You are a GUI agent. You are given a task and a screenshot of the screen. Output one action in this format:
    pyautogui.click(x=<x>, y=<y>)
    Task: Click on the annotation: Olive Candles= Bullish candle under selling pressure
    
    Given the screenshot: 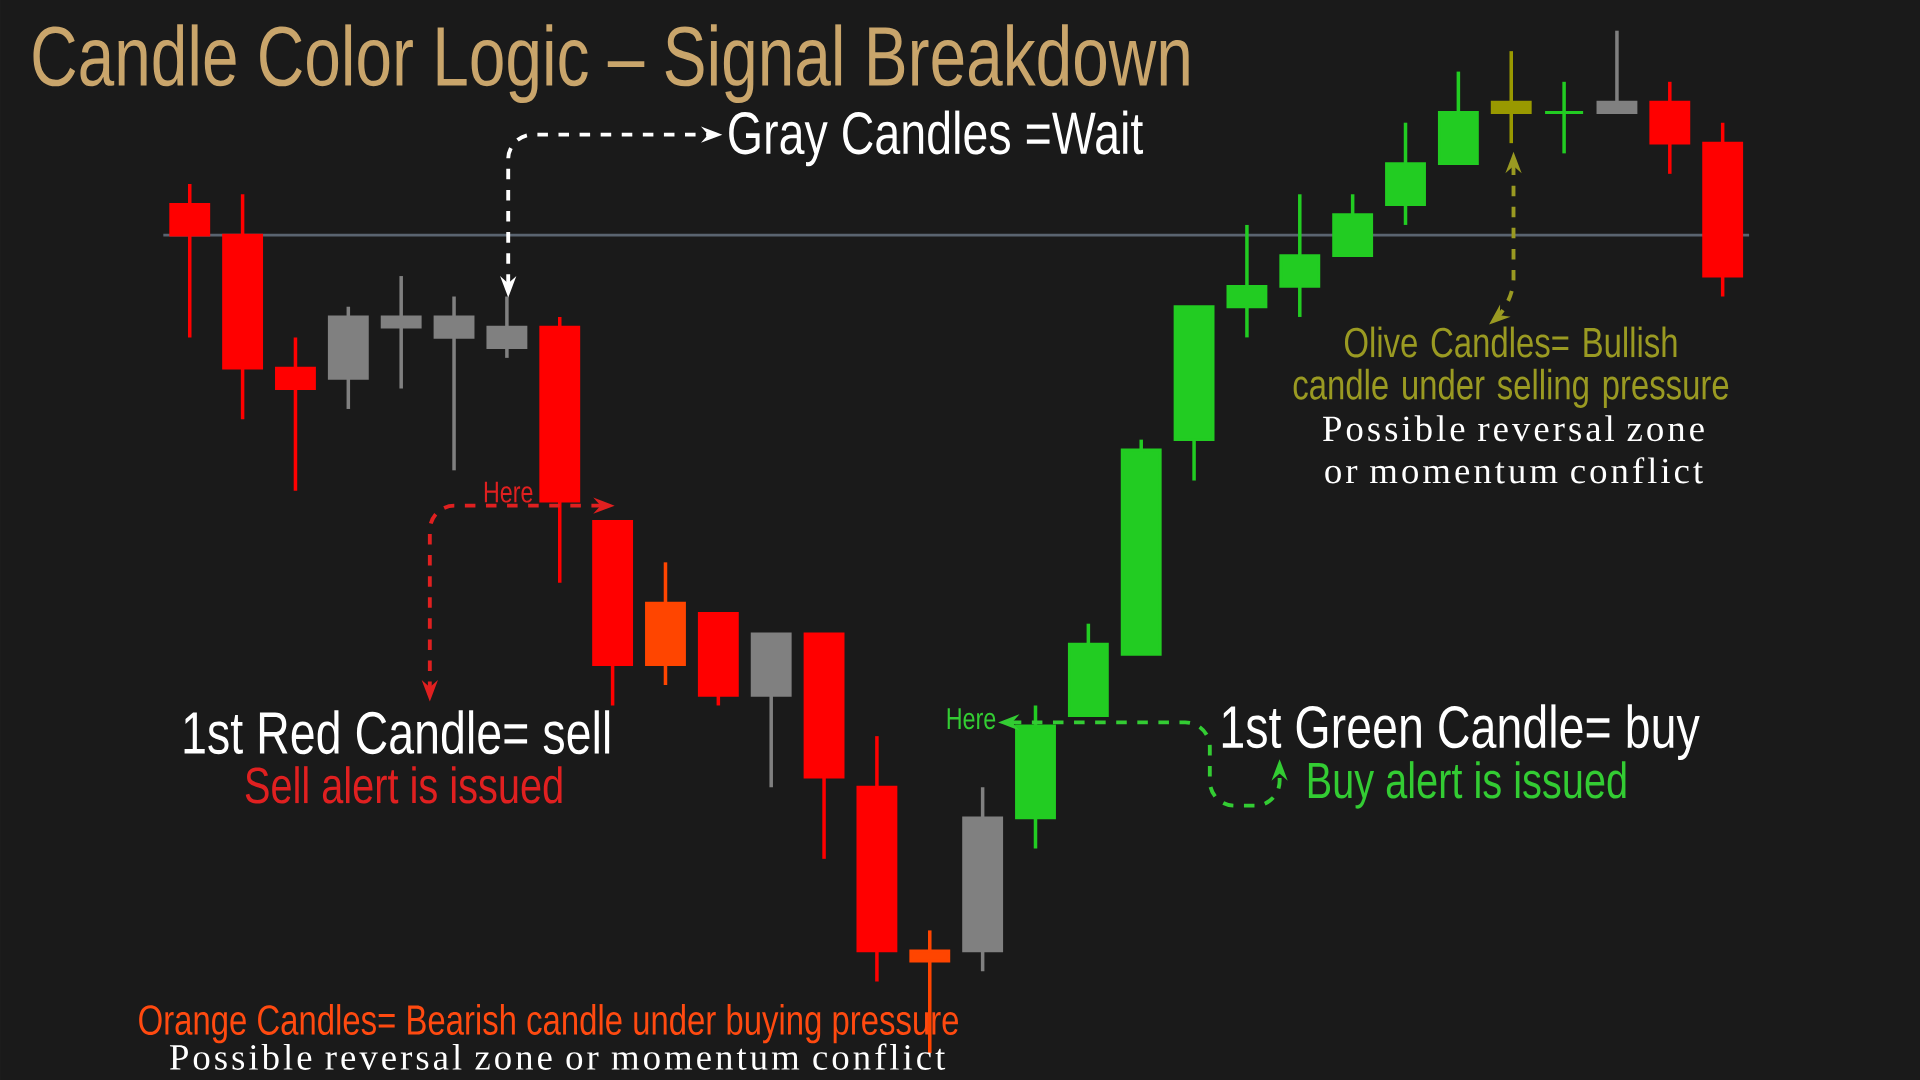 What is the action you would take?
    pyautogui.click(x=1511, y=367)
    